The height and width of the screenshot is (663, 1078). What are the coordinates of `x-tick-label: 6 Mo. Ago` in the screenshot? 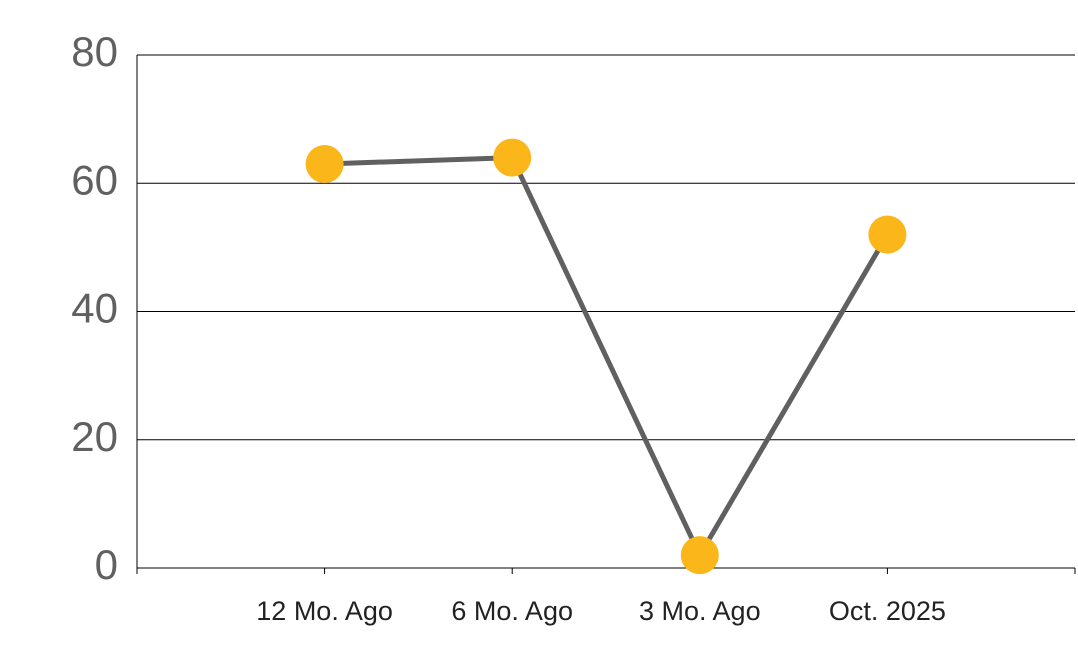 It's located at (512, 611).